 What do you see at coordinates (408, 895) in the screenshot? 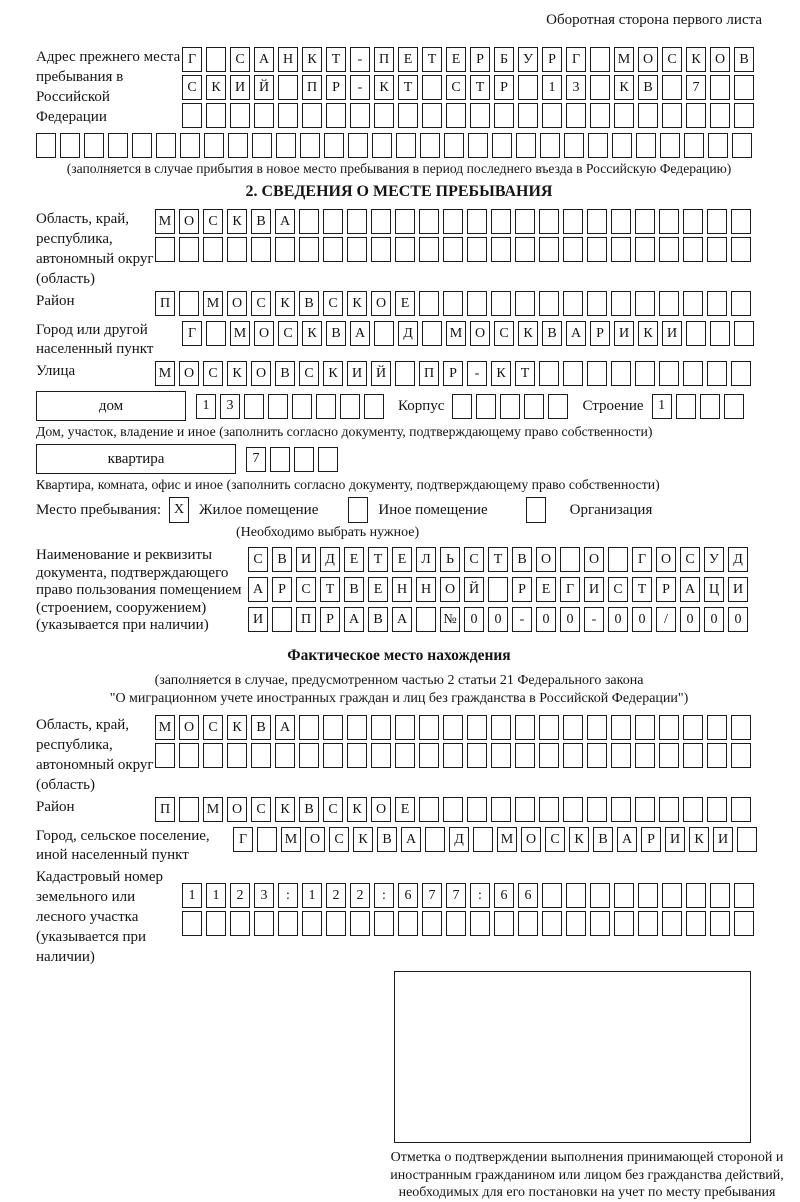
I see `char-cell: 6` at bounding box center [408, 895].